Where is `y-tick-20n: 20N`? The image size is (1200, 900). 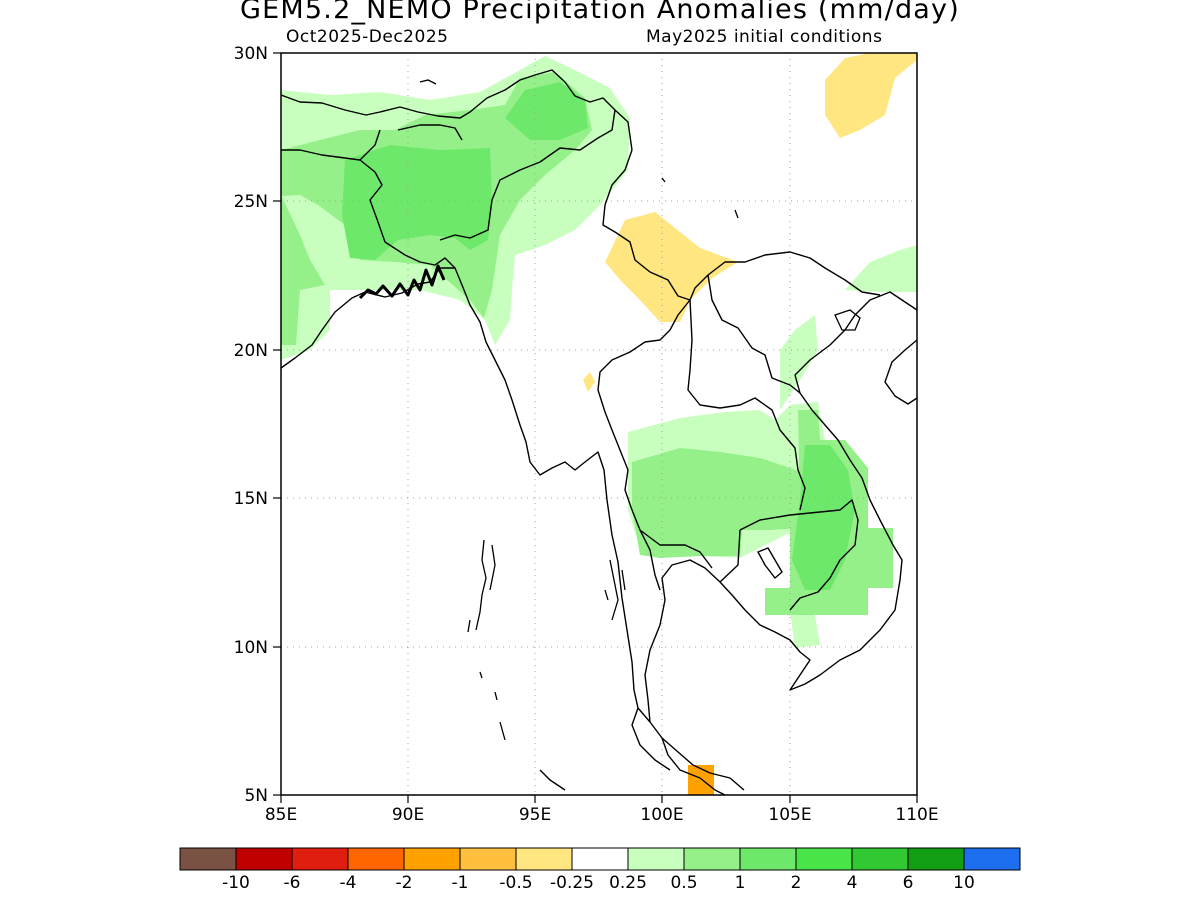
y-tick-20n: 20N is located at coordinates (251, 351).